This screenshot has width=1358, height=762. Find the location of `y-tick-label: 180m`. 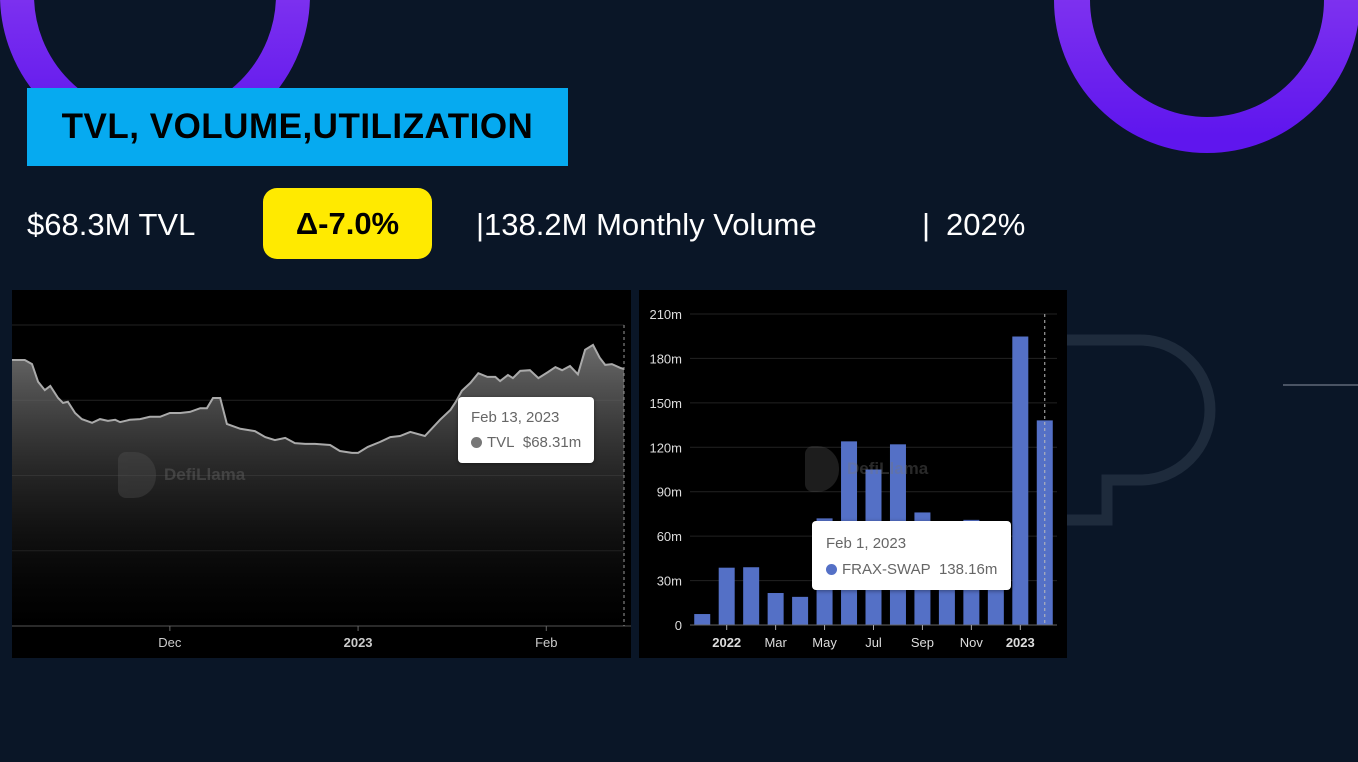

y-tick-label: 180m is located at coordinates (665, 358).